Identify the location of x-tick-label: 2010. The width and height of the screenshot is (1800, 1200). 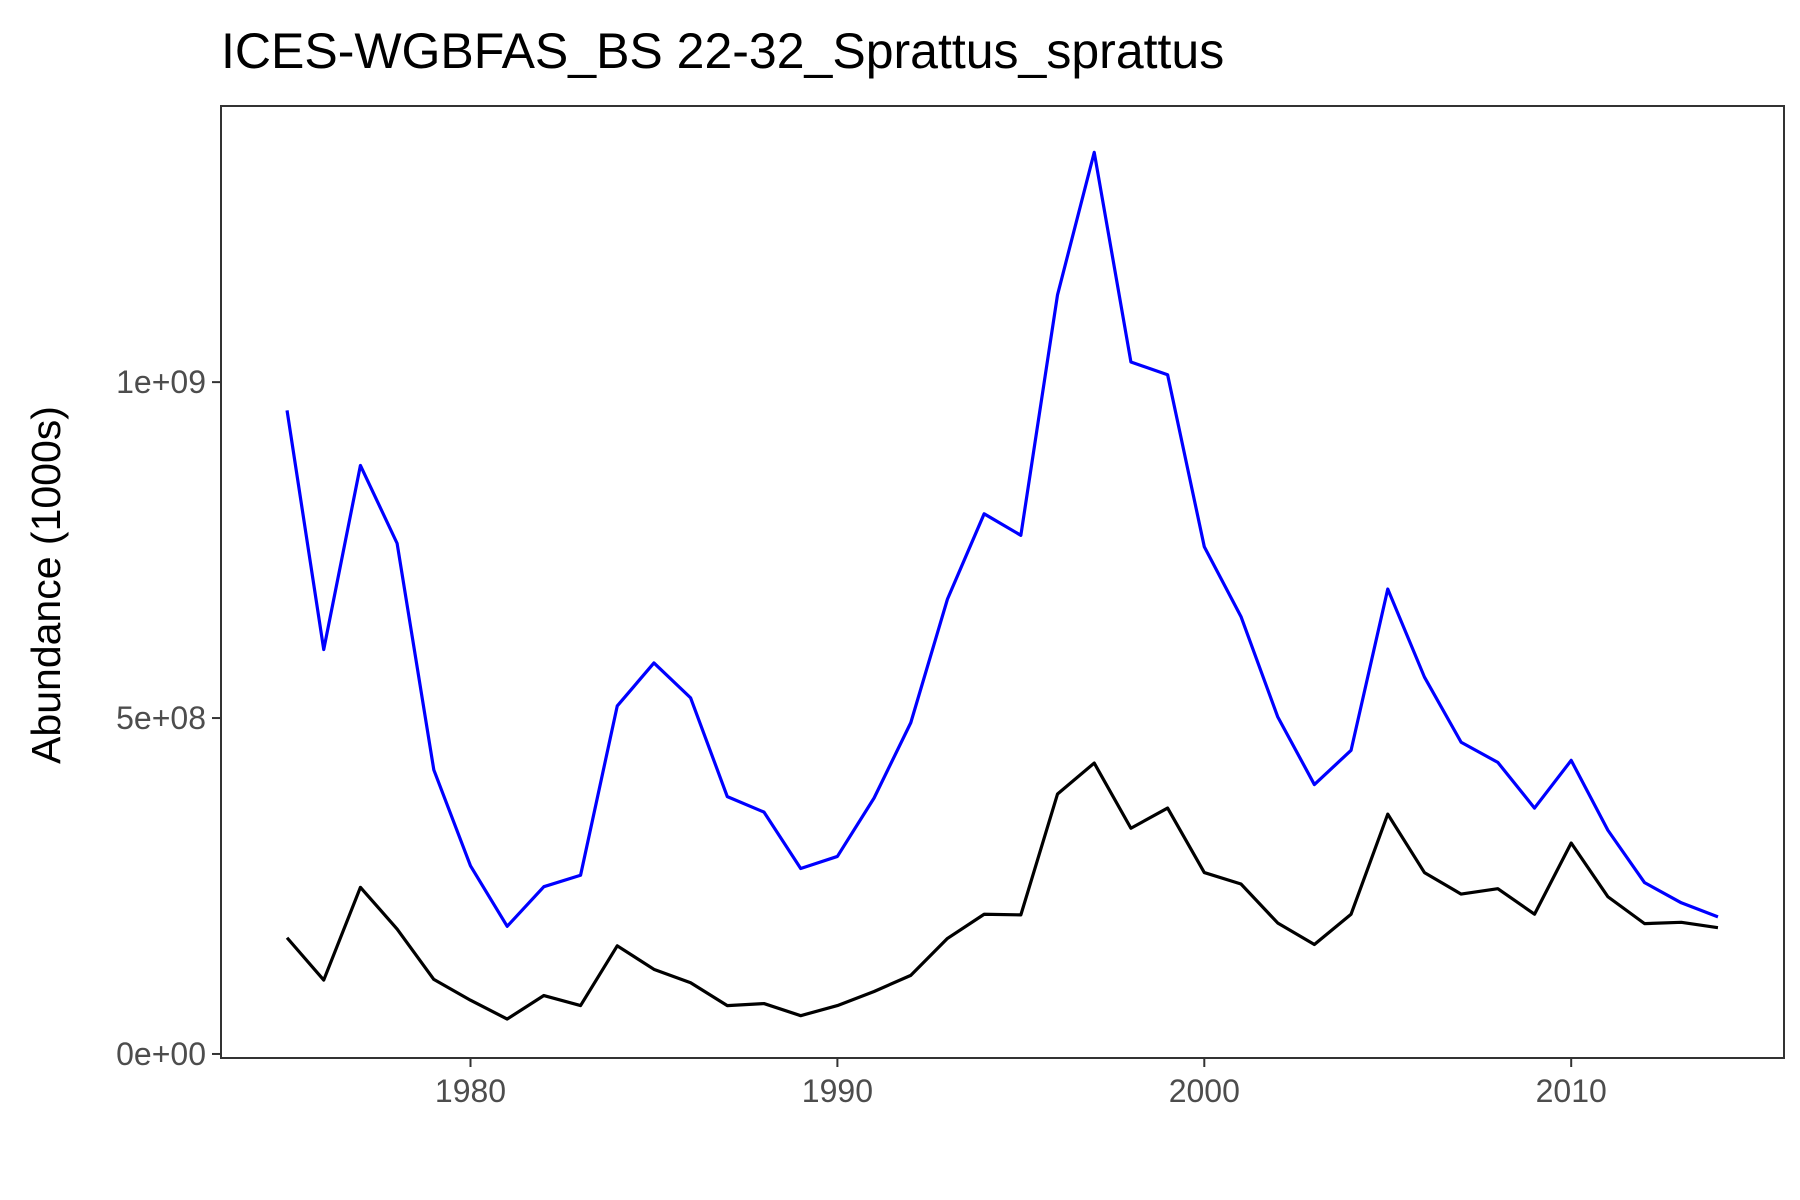
(1571, 1091).